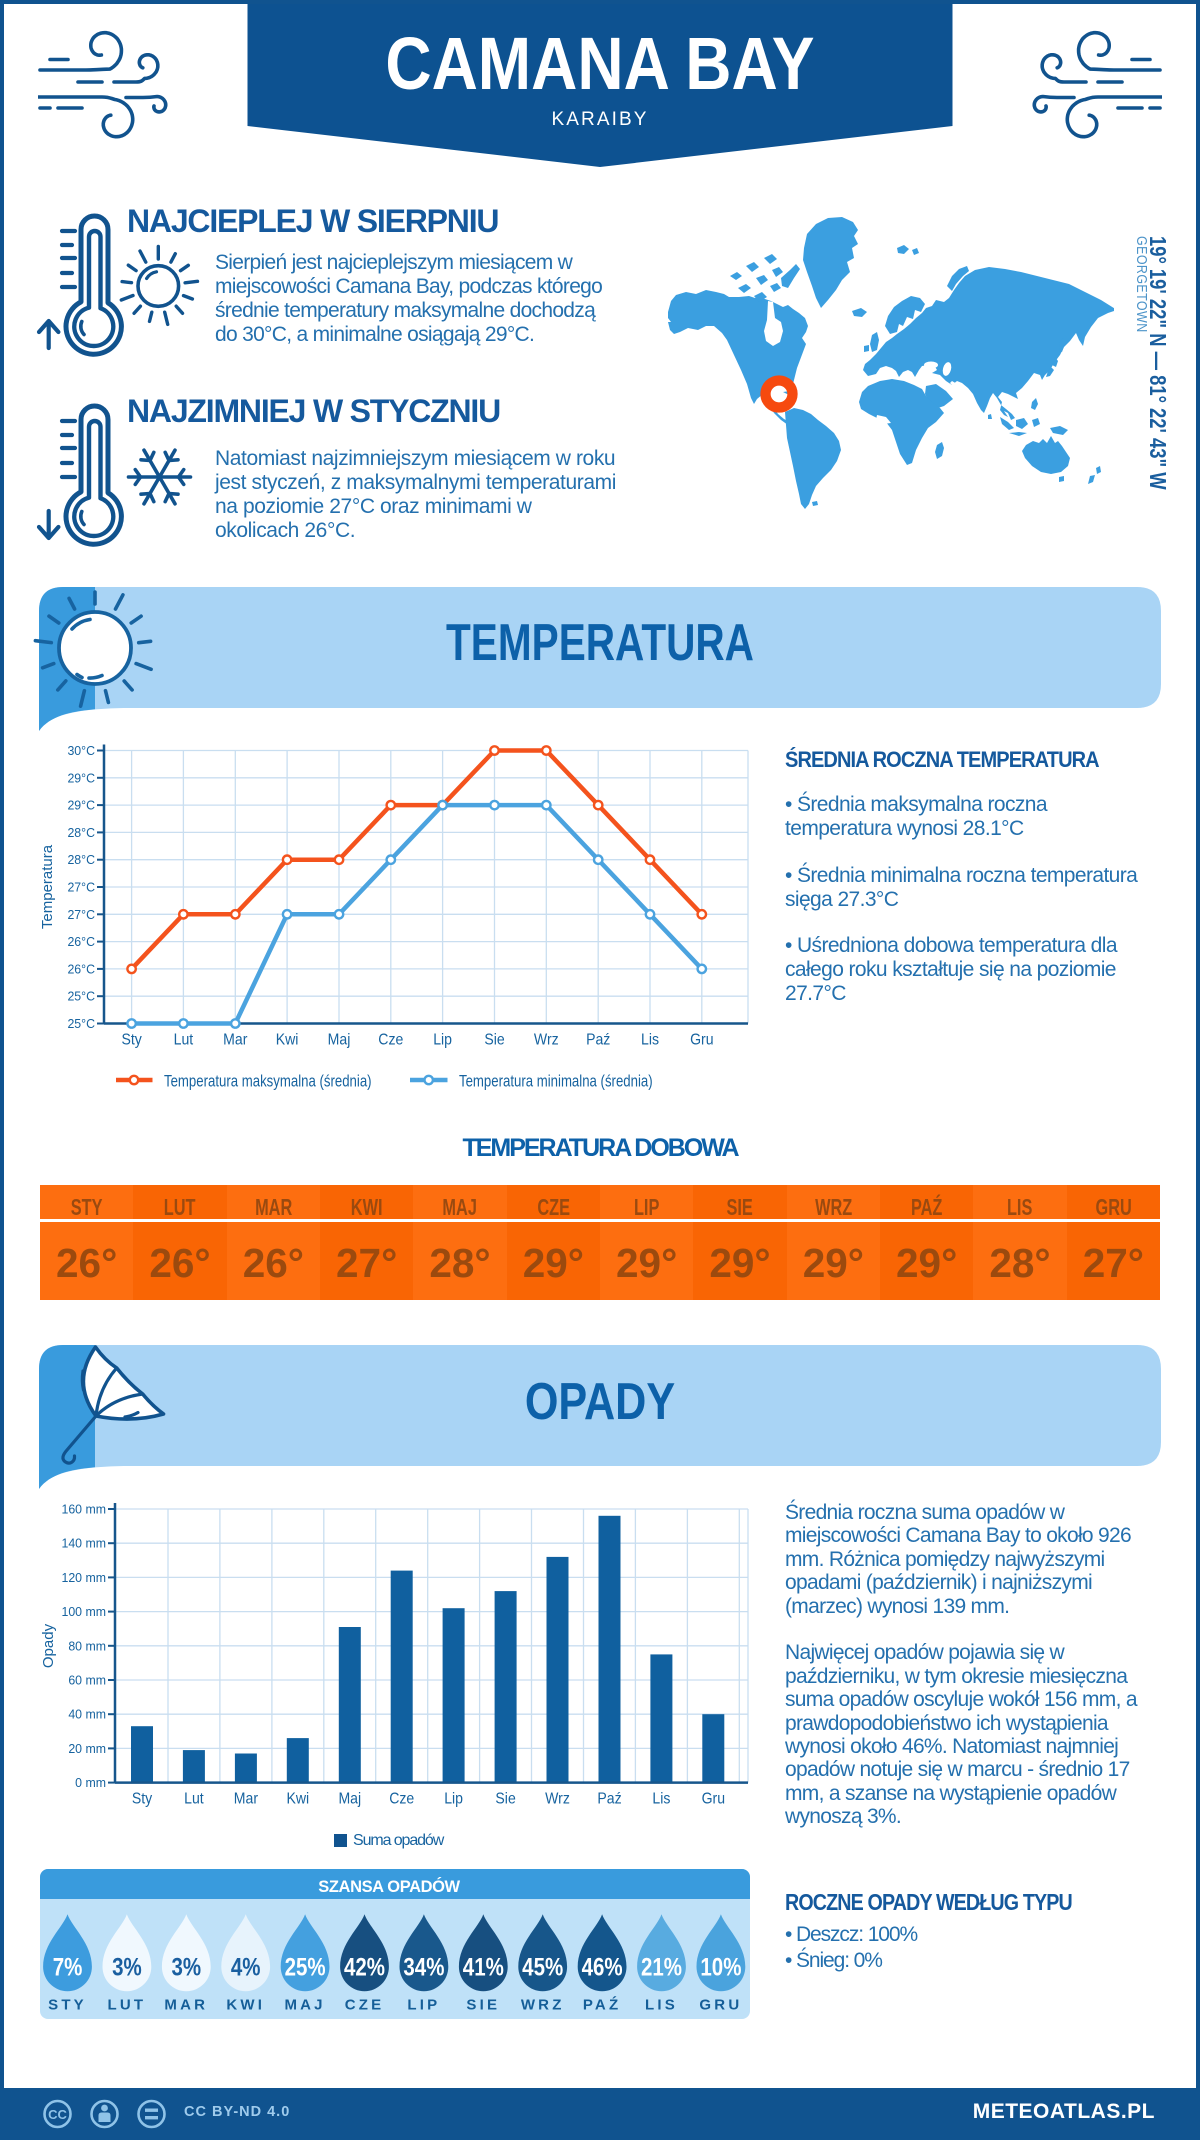 Image resolution: width=1200 pixels, height=2140 pixels. Describe the element at coordinates (720, 1967) in the screenshot. I see `svg-text: 10%` at that location.